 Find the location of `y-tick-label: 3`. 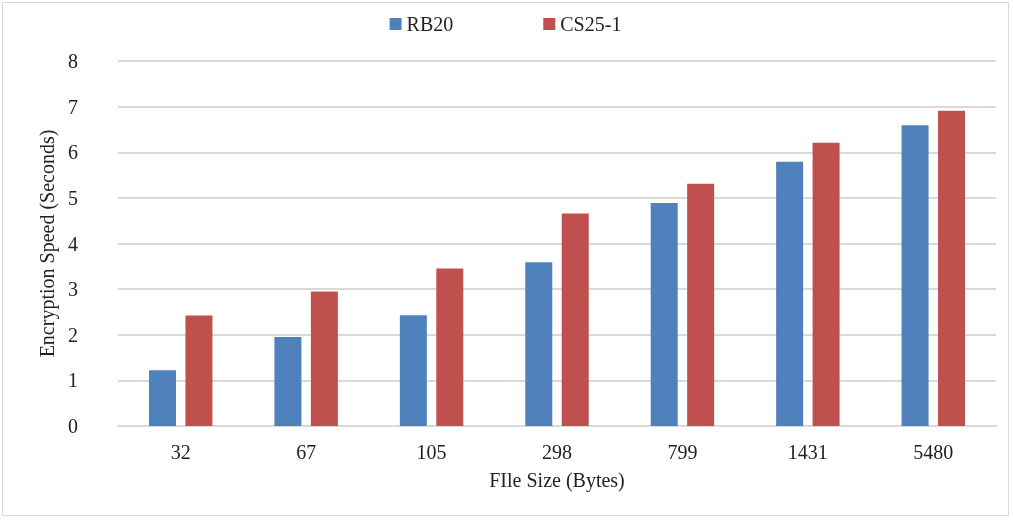

y-tick-label: 3 is located at coordinates (73, 289).